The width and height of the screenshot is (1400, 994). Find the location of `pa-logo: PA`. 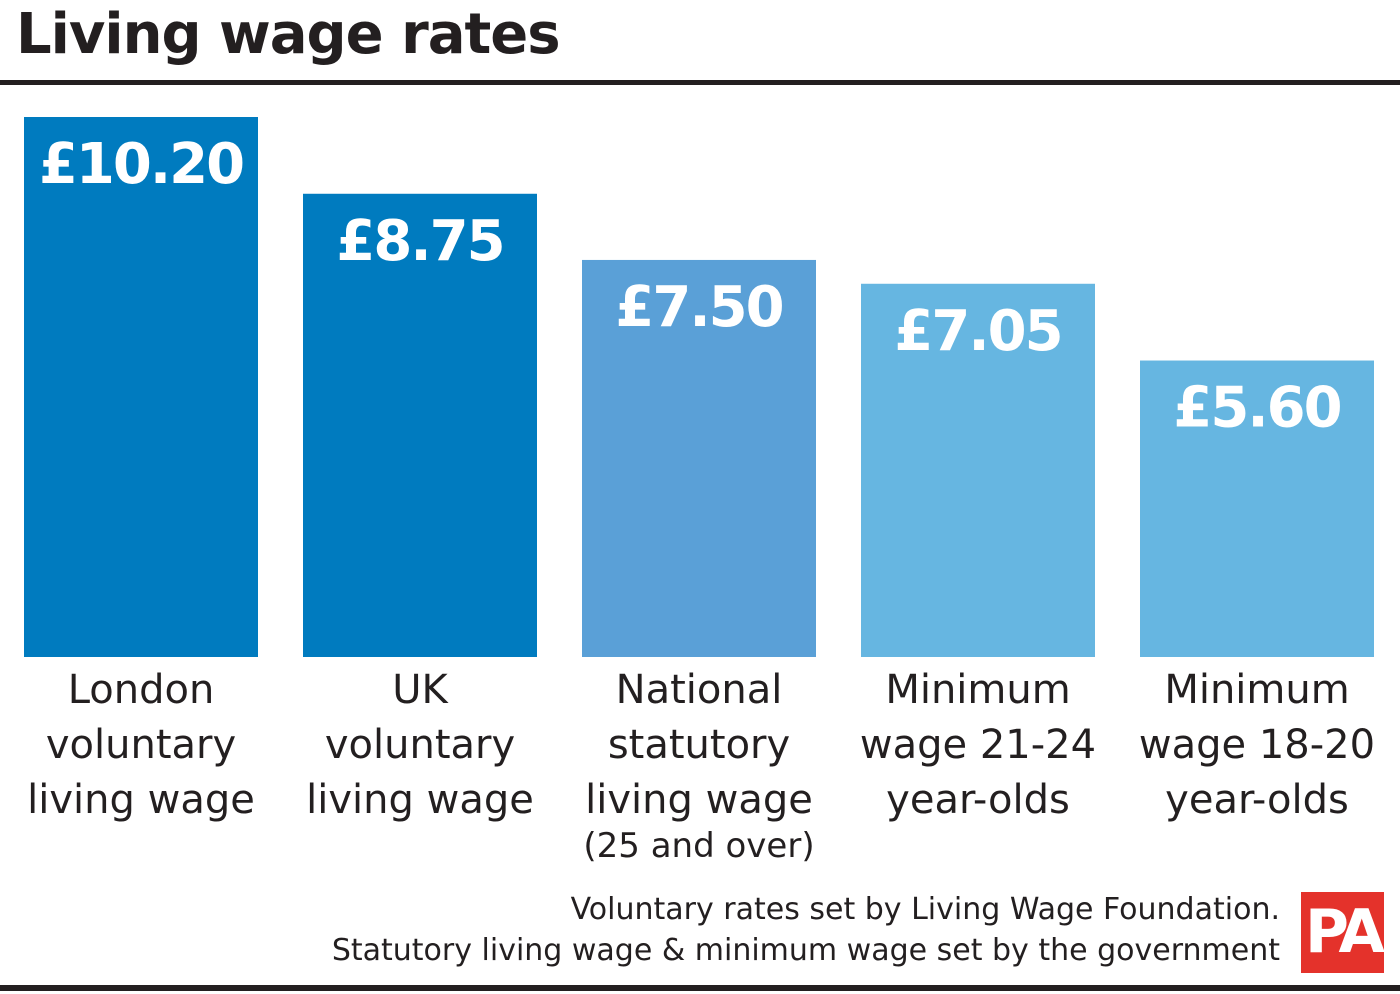

pa-logo: PA is located at coordinates (1343, 932).